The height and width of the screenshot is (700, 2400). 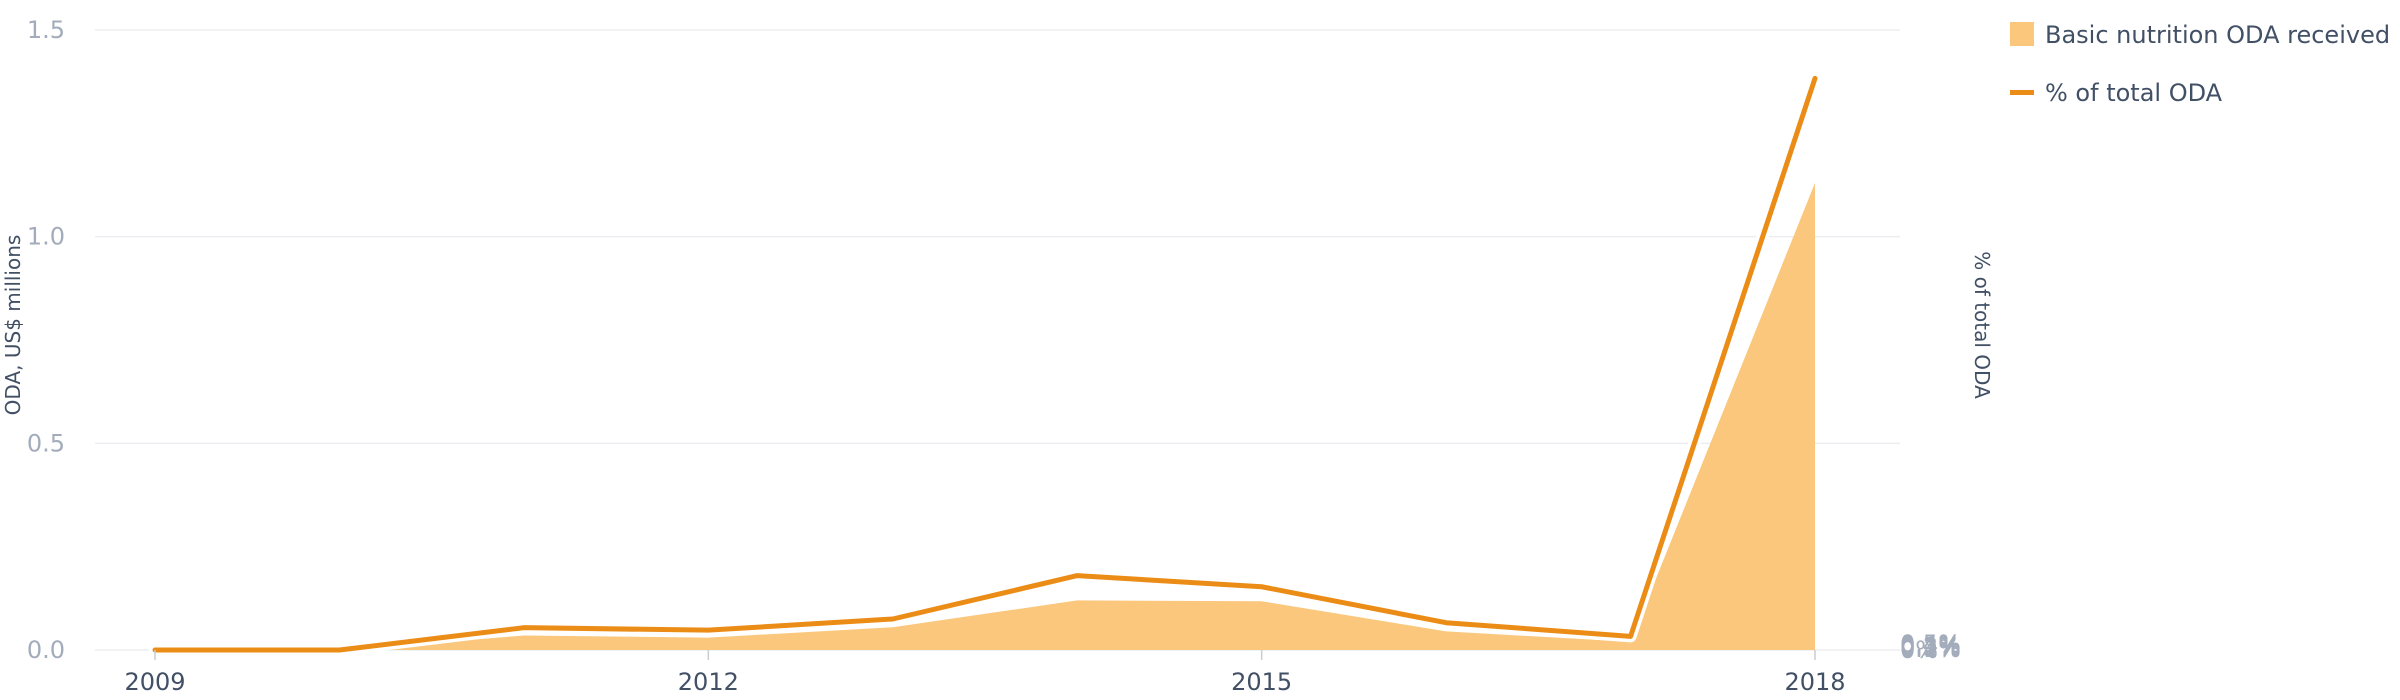 I want to click on right-tick-label: 0.5%, so click(x=1930, y=644).